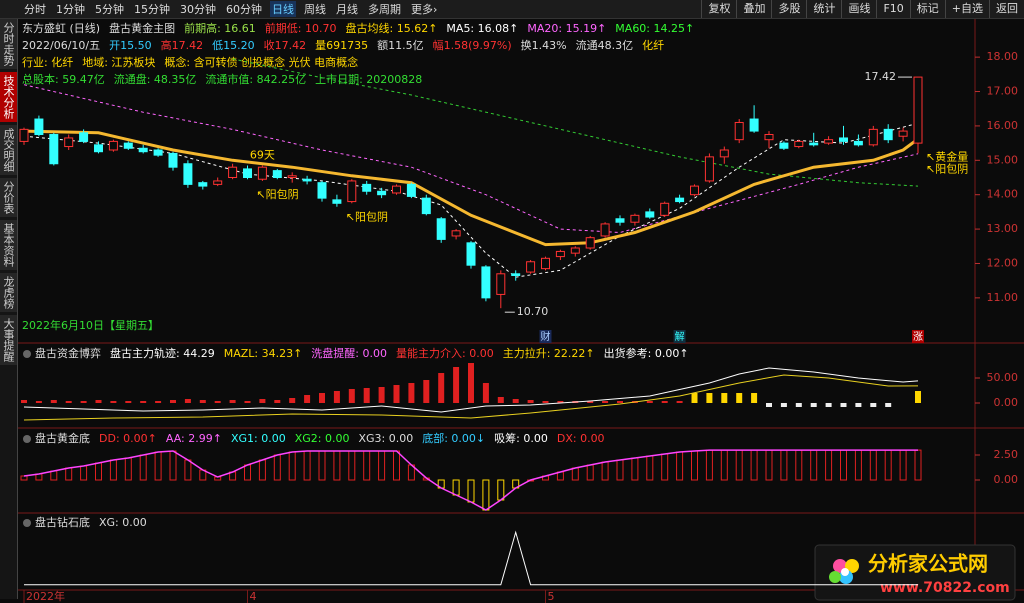 This screenshot has height=603, width=1024. I want to click on period-tab: 5分钟, so click(109, 9).